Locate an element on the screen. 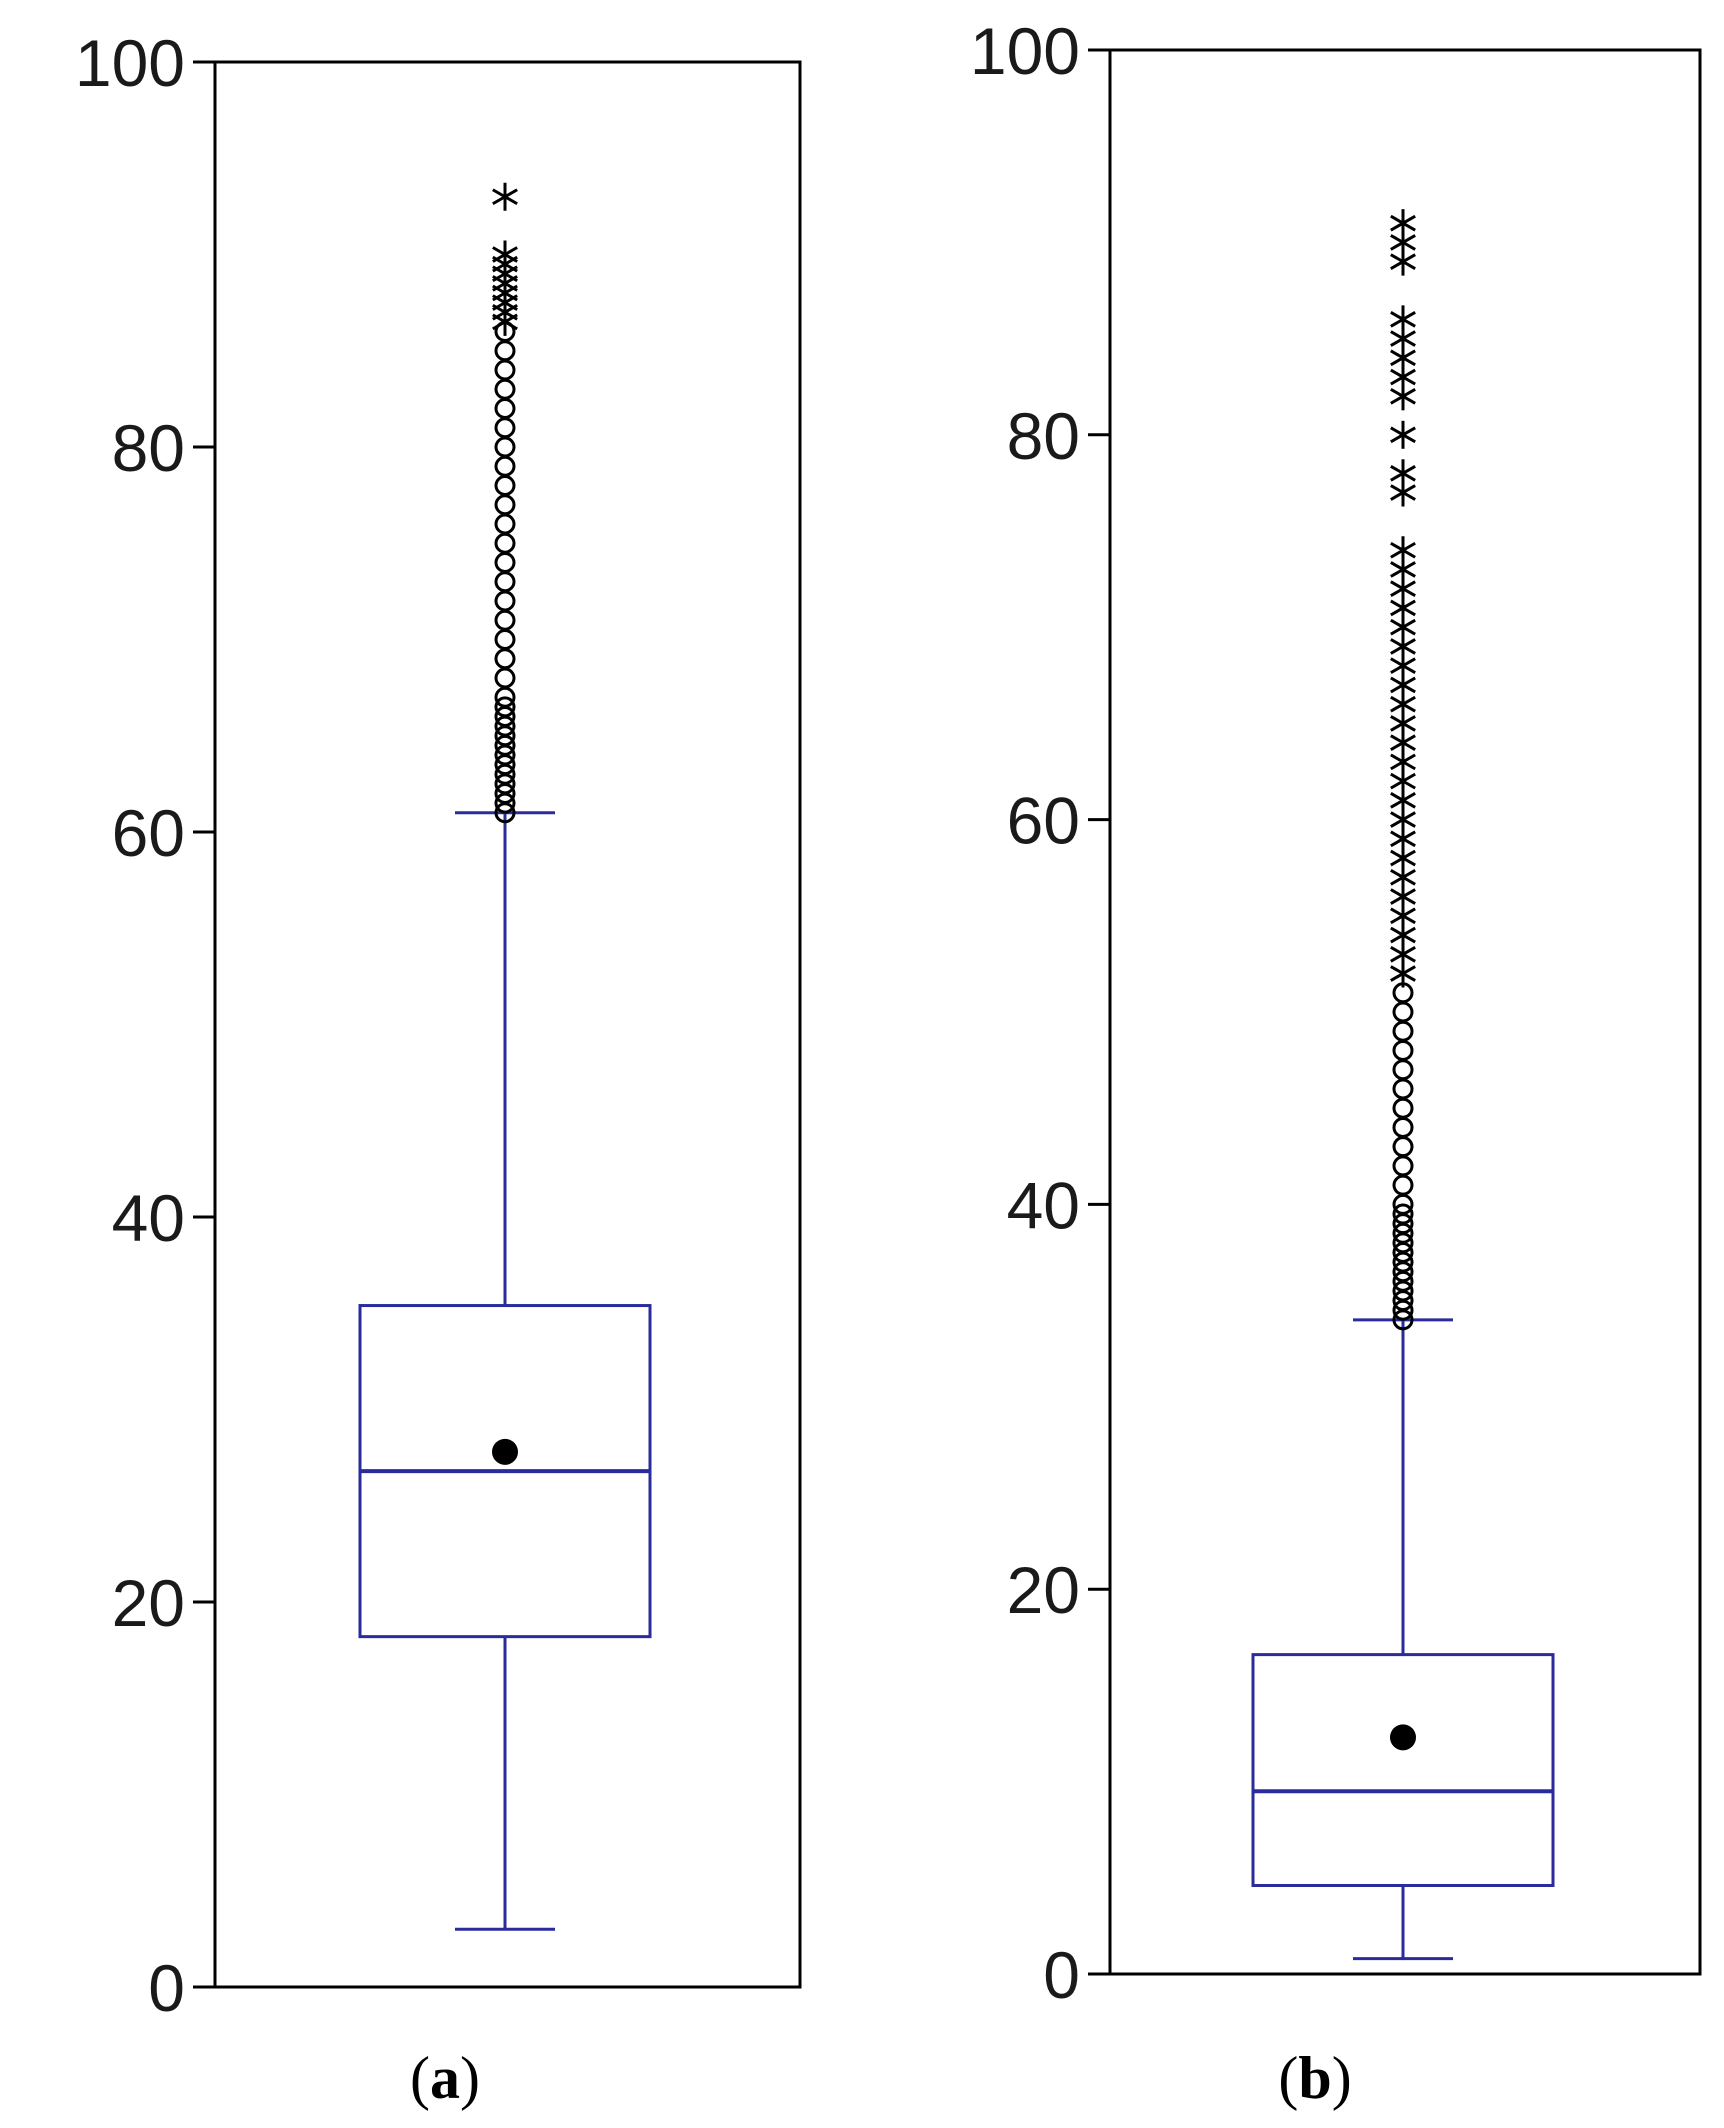  panel-label-letter: a is located at coordinates (445, 2078).